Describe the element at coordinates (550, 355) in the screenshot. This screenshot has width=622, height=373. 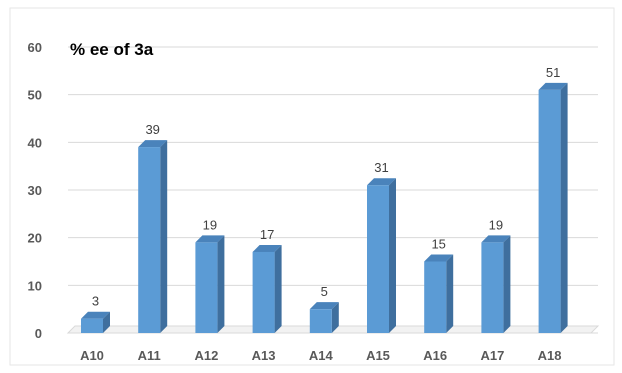
I see `x-tick-label: A18` at that location.